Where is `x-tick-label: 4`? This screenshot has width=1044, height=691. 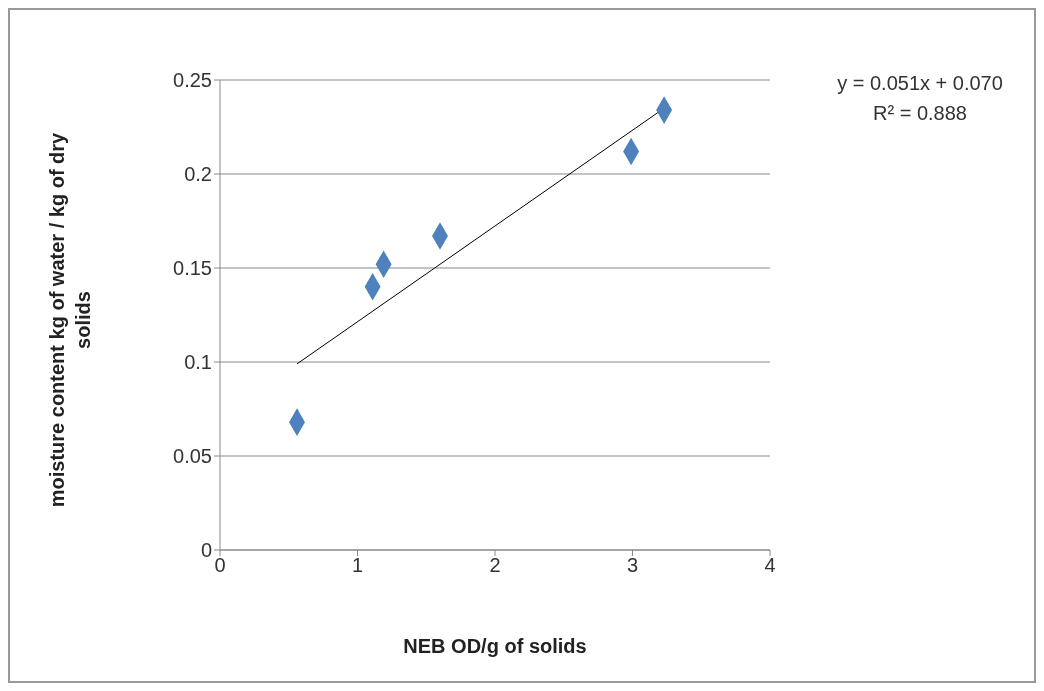
x-tick-label: 4 is located at coordinates (770, 565).